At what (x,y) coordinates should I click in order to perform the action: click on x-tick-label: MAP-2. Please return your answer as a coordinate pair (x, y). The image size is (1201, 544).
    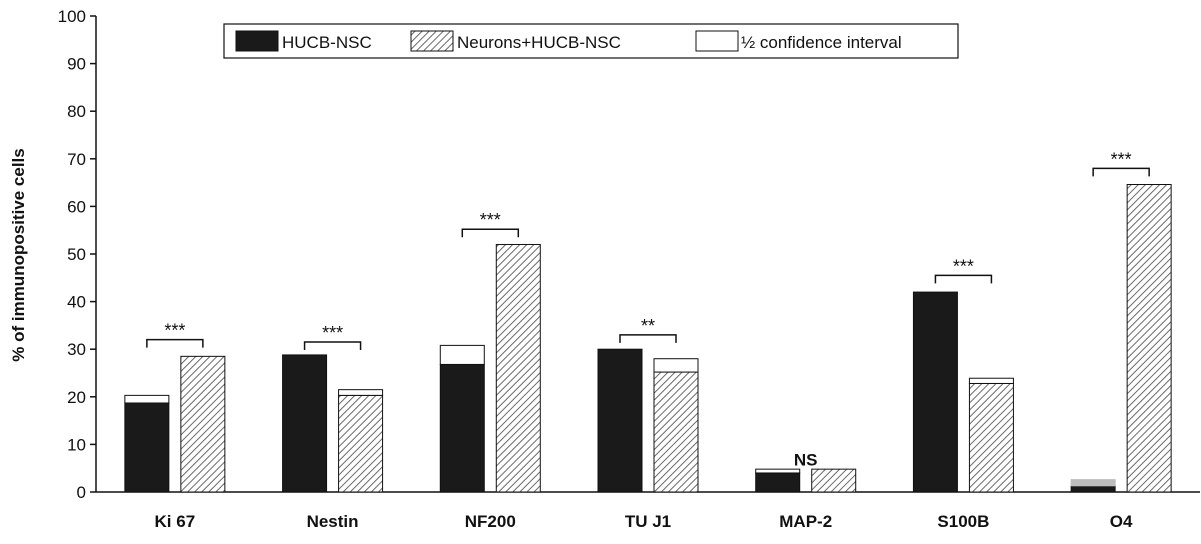
    Looking at the image, I should click on (805, 521).